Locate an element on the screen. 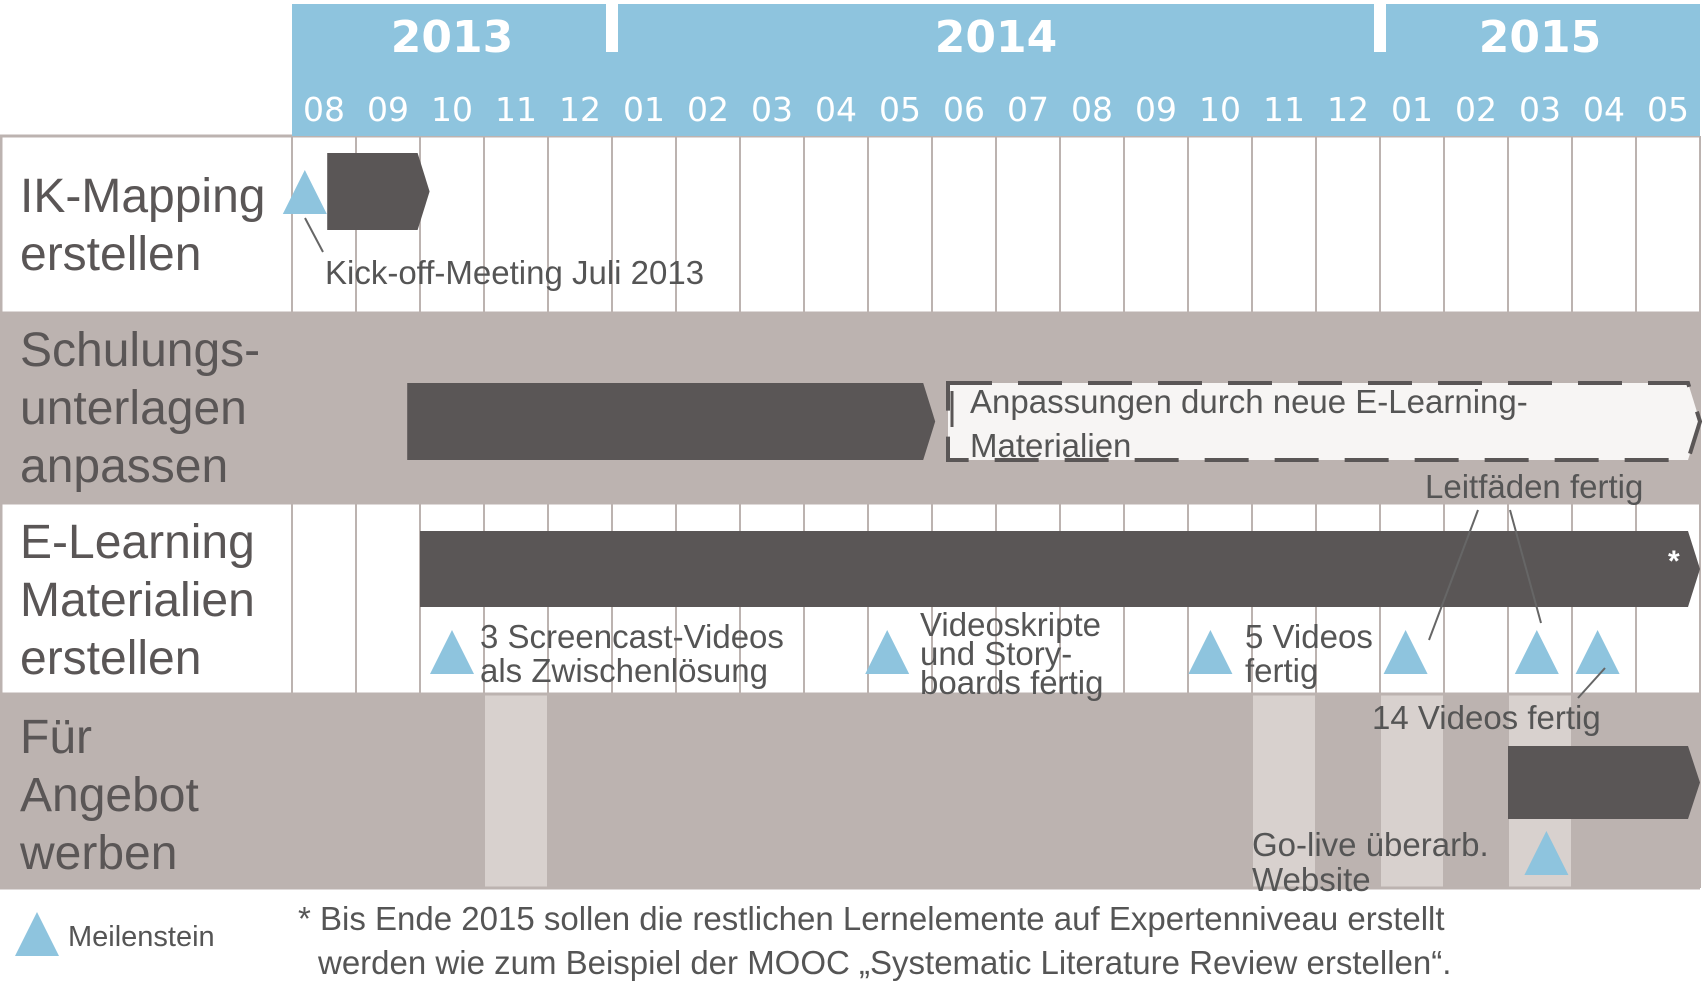 The width and height of the screenshot is (1707, 987). legend-milestone-icon is located at coordinates (37, 934).